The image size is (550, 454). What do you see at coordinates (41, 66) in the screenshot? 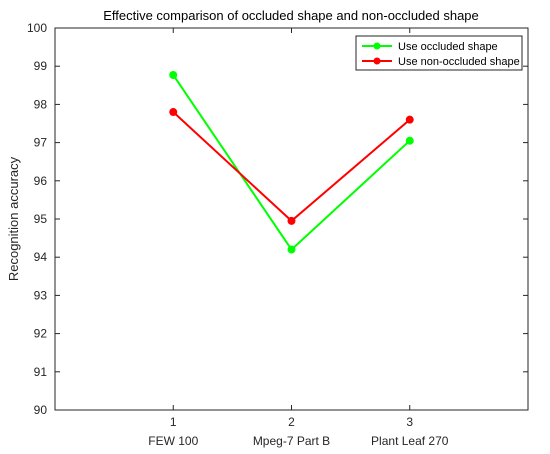
I see `y-tick-label: 99` at bounding box center [41, 66].